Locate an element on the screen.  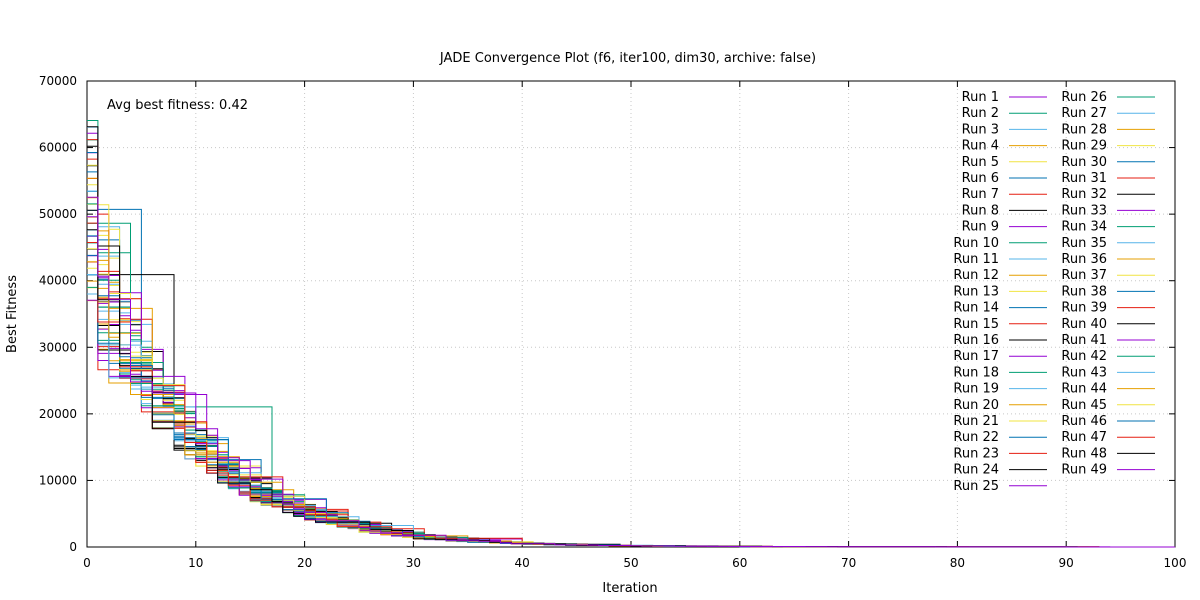
legend-label: Run 42 is located at coordinates (1084, 356).